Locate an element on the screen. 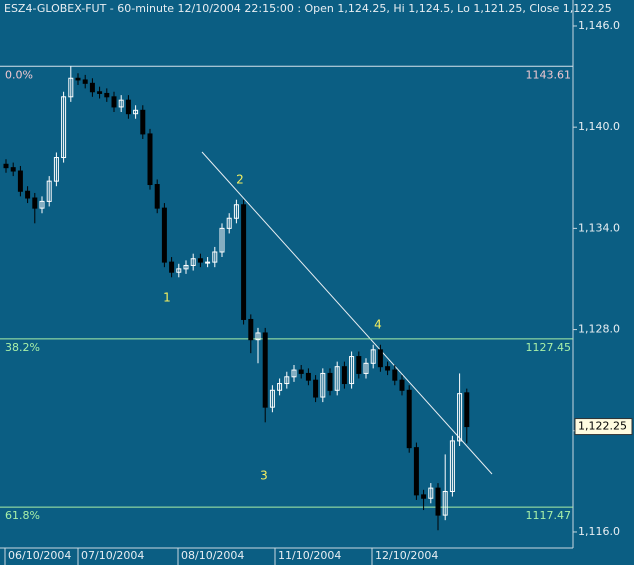 Image resolution: width=634 pixels, height=565 pixels. x-tick-label: 12/10/2004 is located at coordinates (406, 555).